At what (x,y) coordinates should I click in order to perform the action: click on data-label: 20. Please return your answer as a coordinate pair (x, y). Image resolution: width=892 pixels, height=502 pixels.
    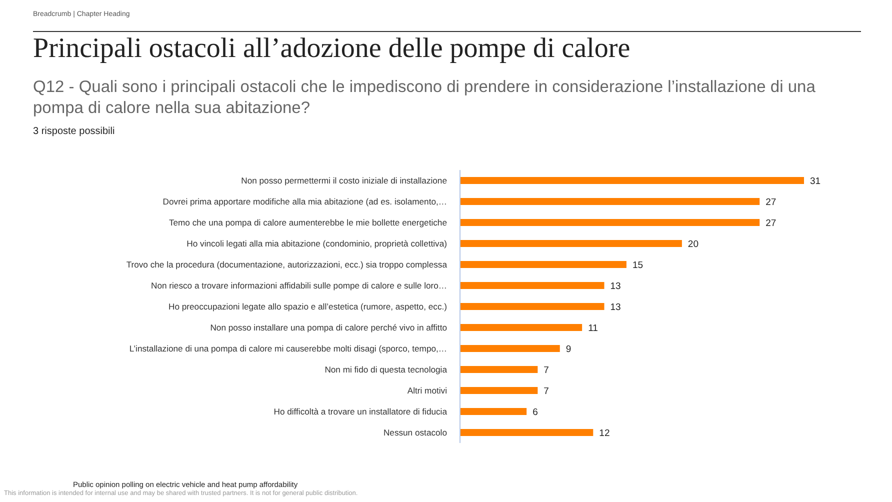
    Looking at the image, I should click on (693, 244).